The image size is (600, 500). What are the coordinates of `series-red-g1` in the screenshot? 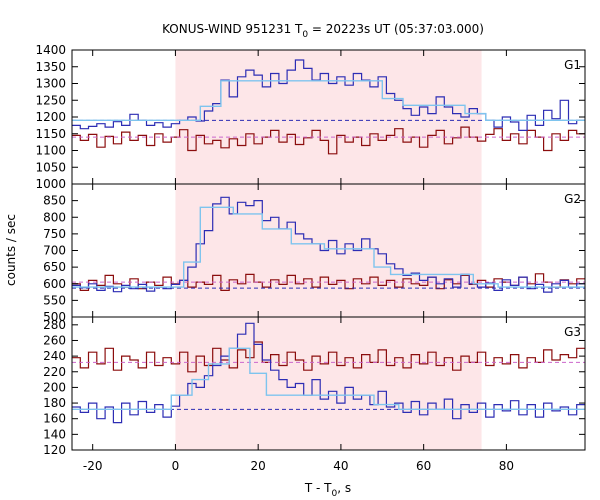 It's located at (328, 140).